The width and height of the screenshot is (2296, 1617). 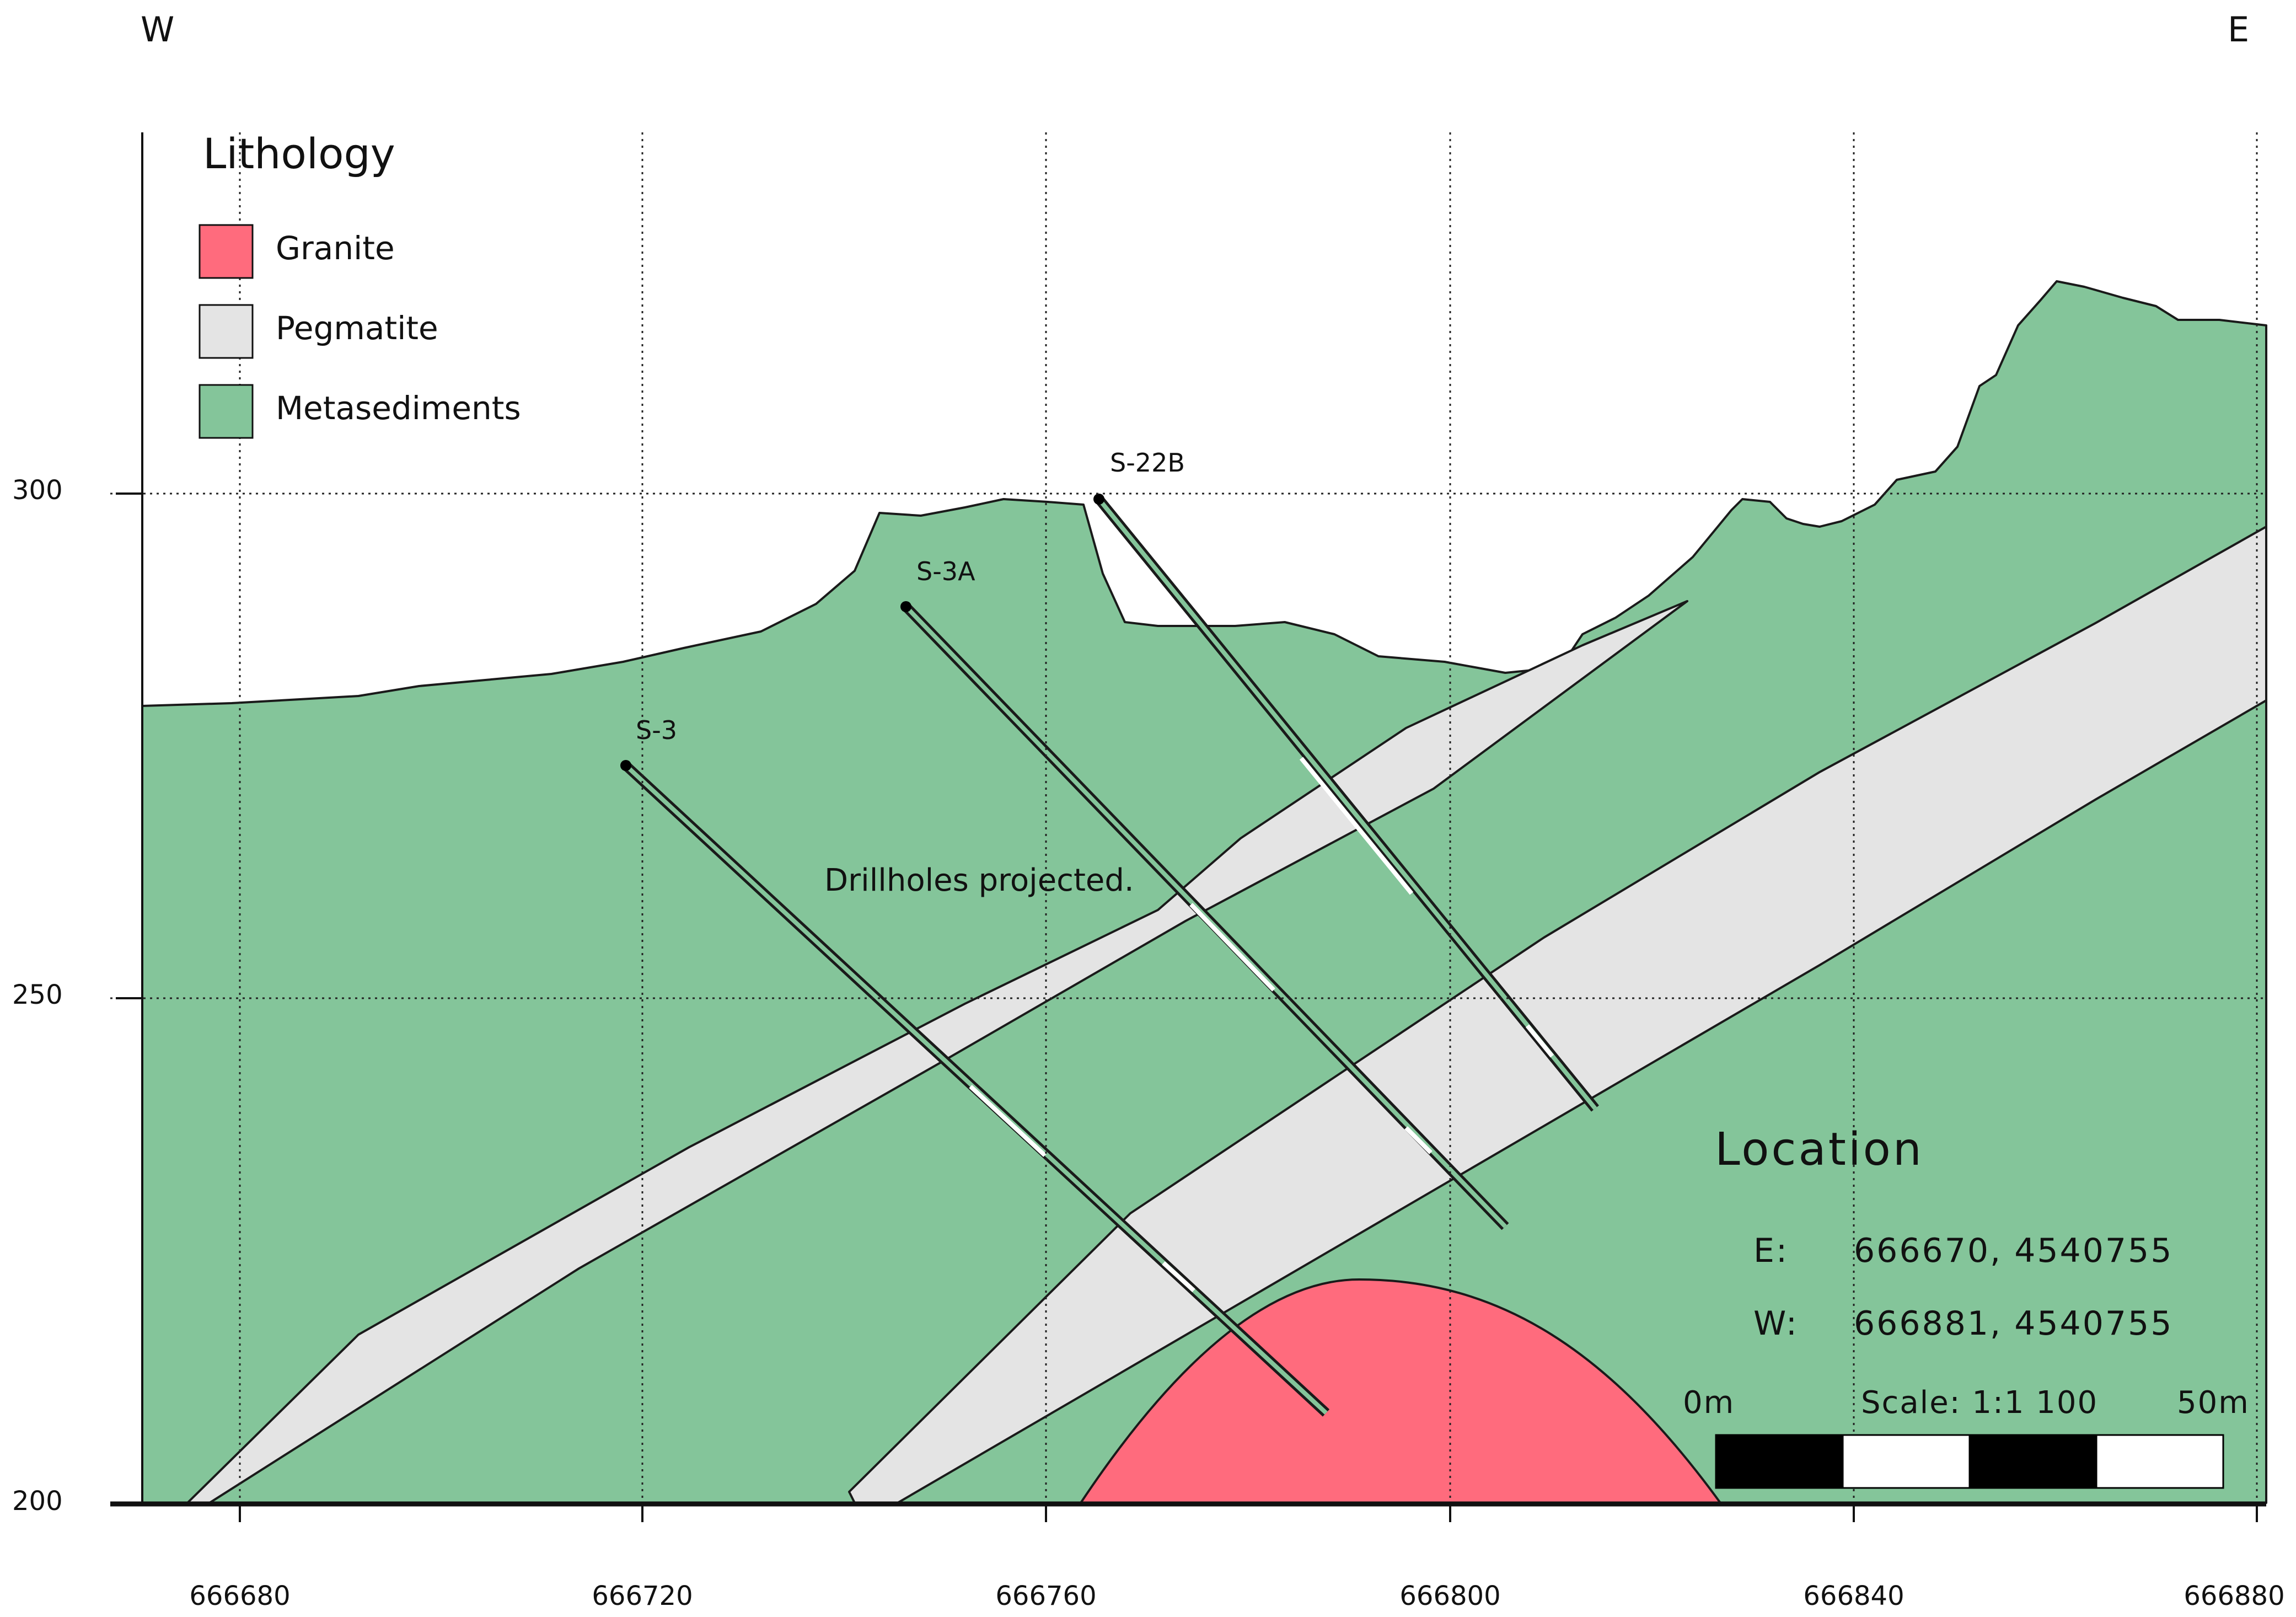 I want to click on location-east-value: 666670, 4540755, so click(x=2014, y=1251).